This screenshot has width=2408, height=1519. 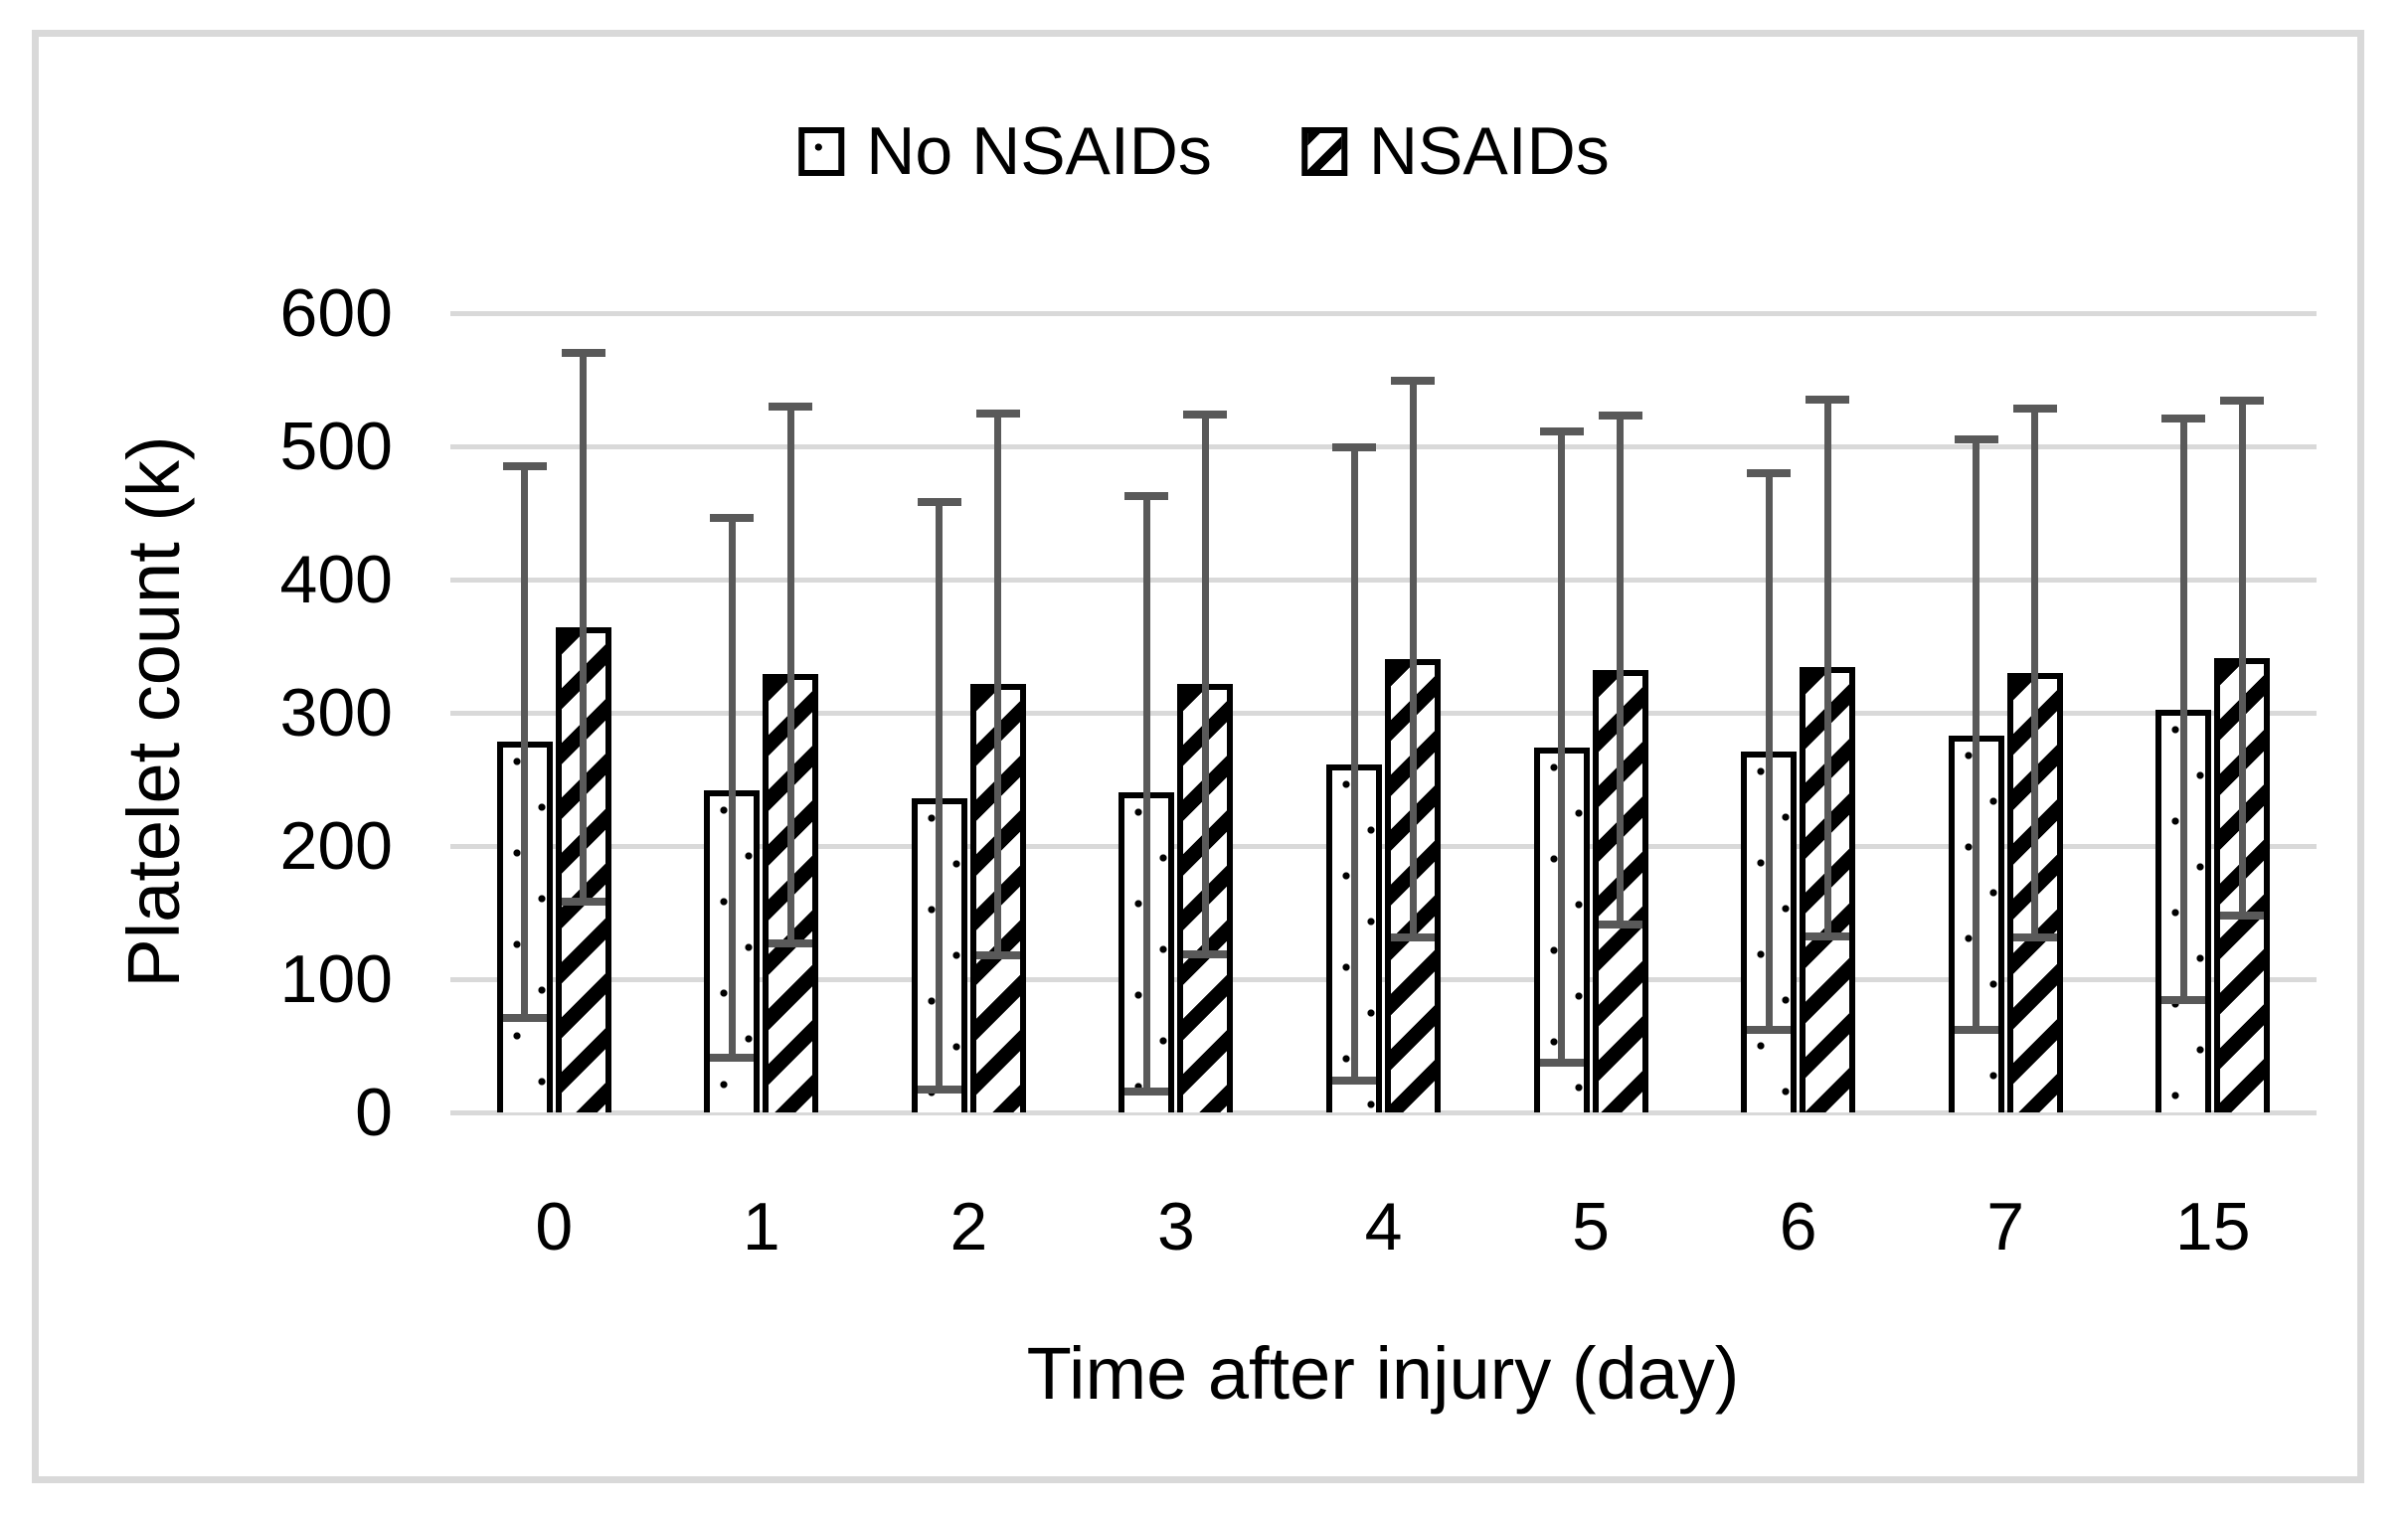 What do you see at coordinates (1383, 1227) in the screenshot?
I see `x-tick-label: 4` at bounding box center [1383, 1227].